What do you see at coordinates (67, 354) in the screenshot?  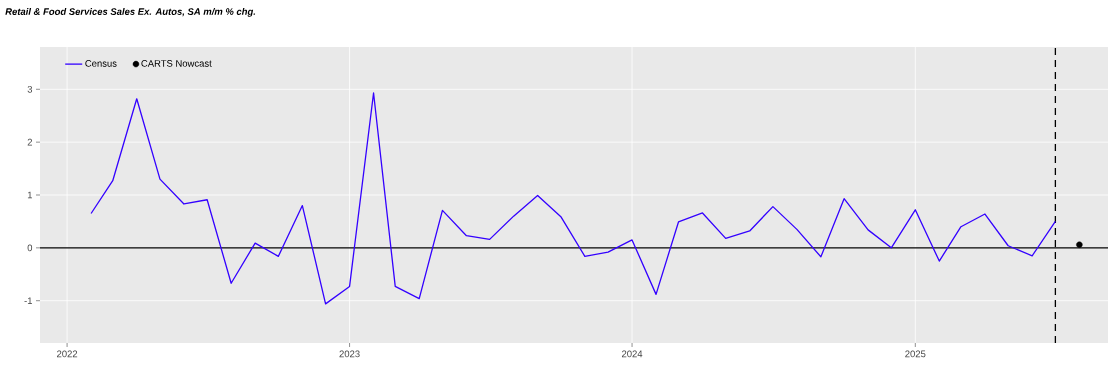 I see `x-tick-label: 2022` at bounding box center [67, 354].